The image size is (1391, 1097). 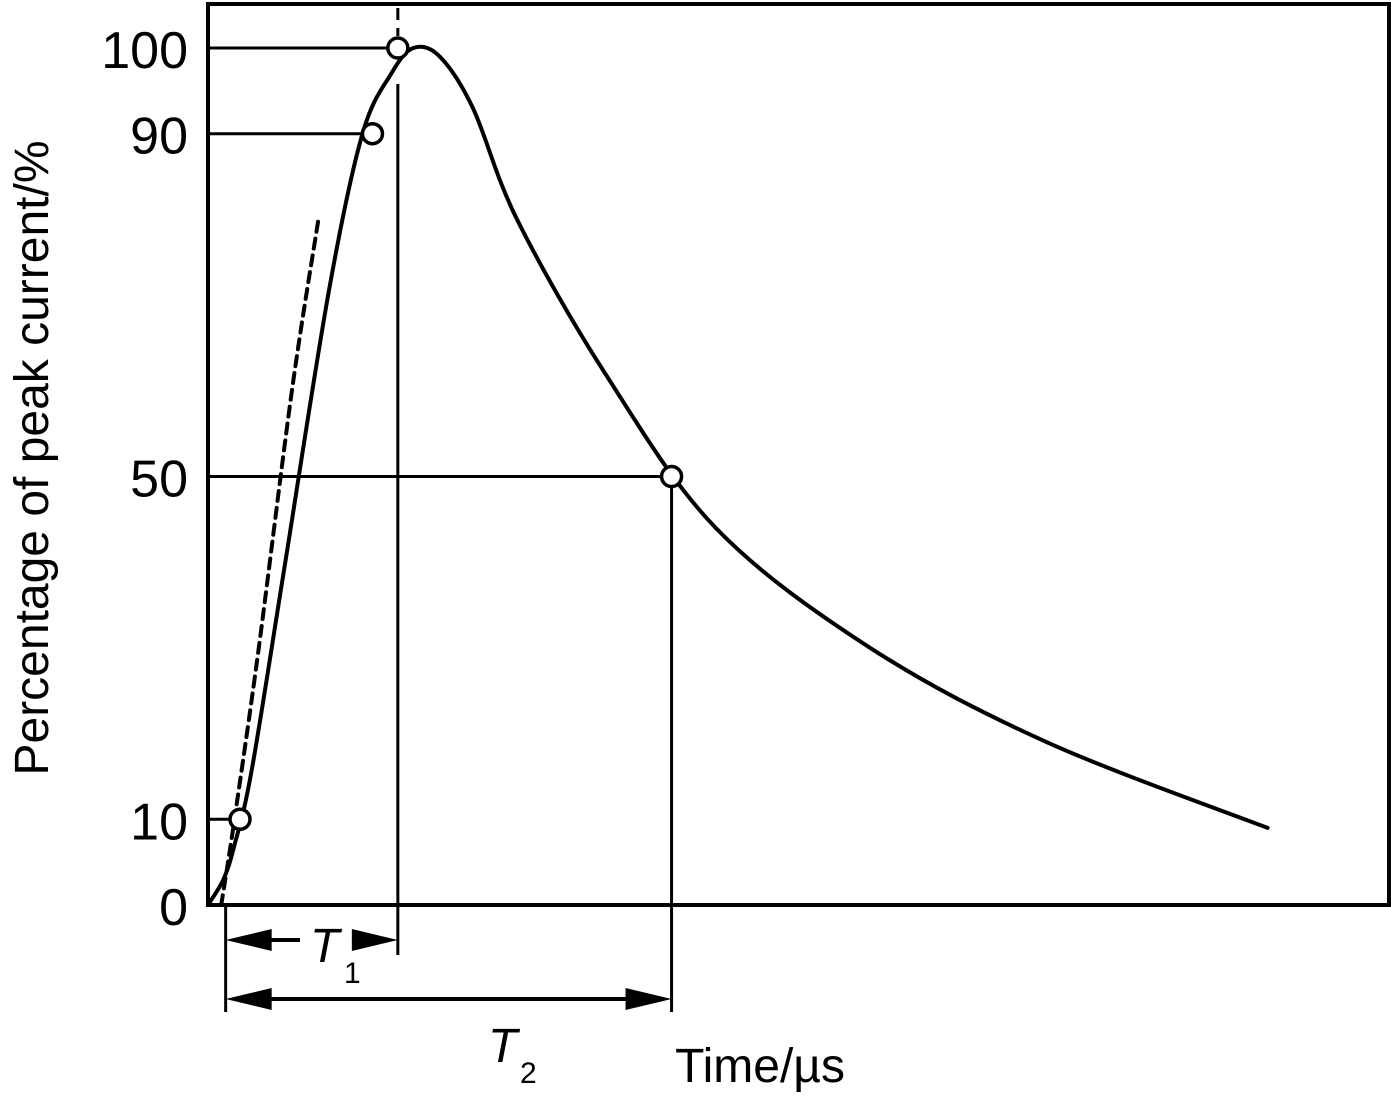 I want to click on x-axis-title: Time/µs, so click(x=760, y=1066).